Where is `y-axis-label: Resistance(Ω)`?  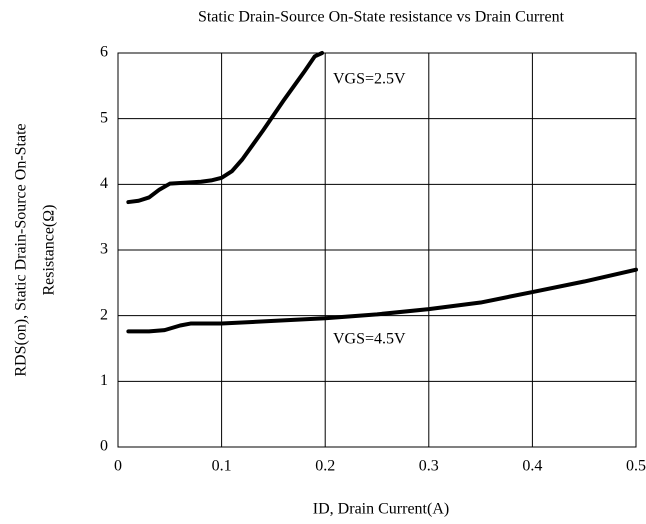
y-axis-label: Resistance(Ω) is located at coordinates (49, 250).